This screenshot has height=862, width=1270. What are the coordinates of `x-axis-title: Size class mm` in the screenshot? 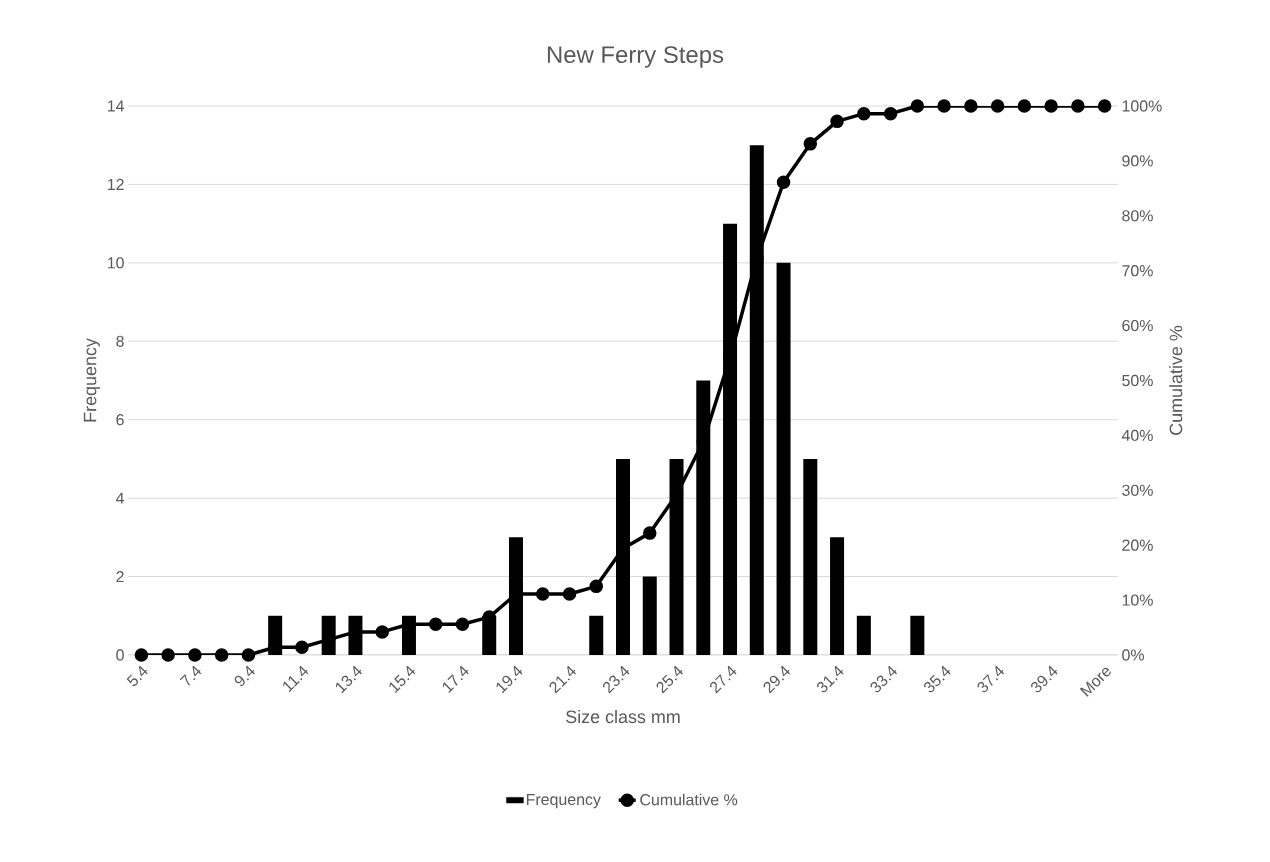 It's located at (623, 716).